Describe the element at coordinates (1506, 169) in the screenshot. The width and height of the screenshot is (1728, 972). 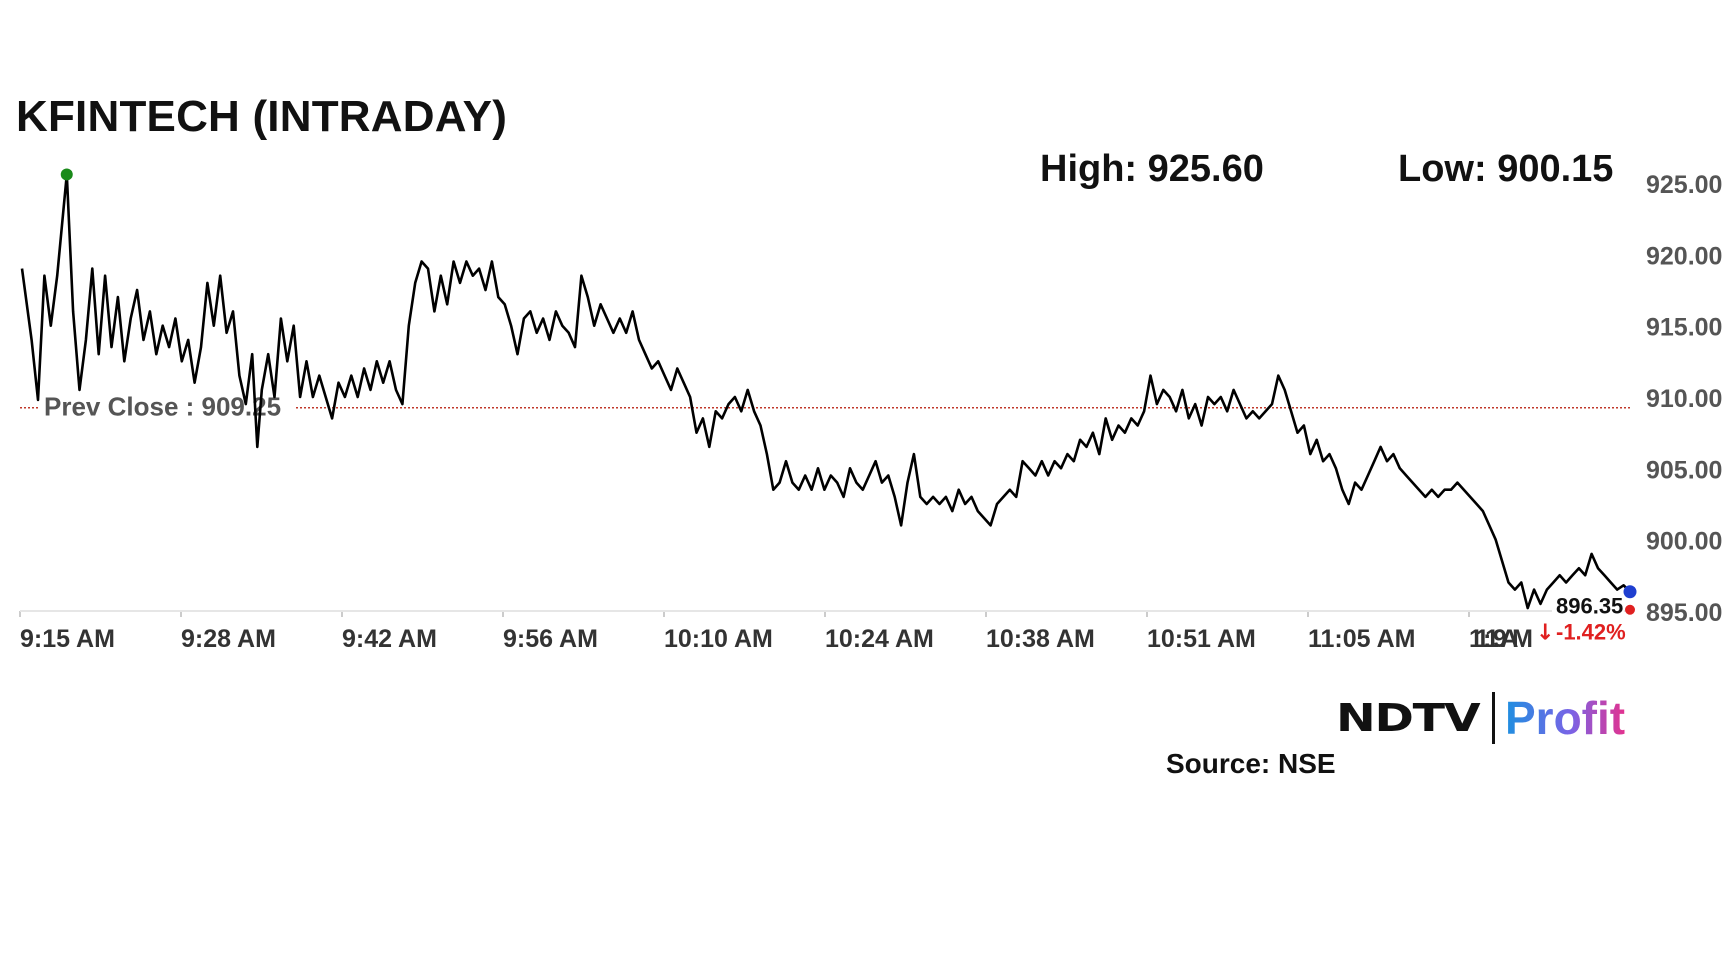
I see `day-low-label: Low: 900.15` at that location.